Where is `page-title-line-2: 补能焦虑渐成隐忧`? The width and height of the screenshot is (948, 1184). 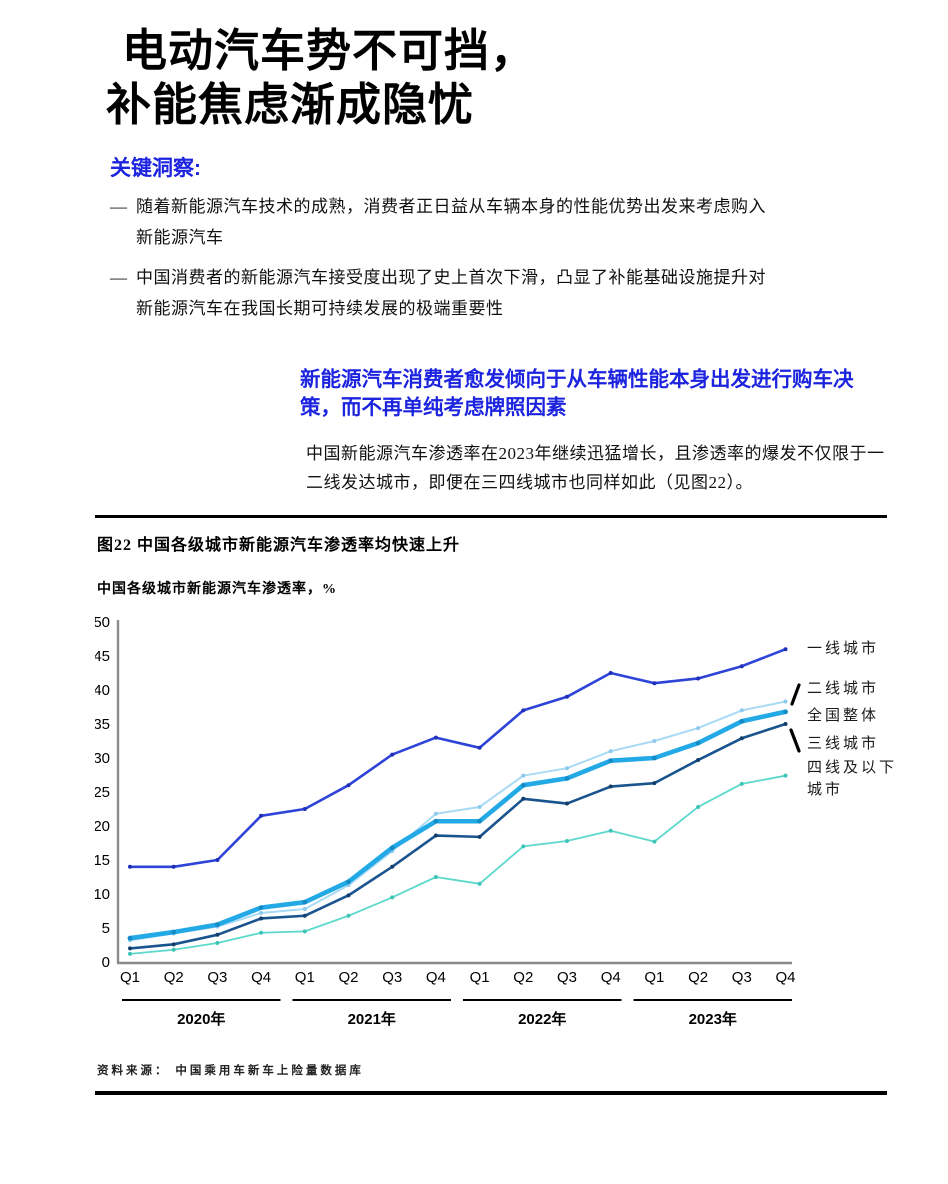
page-title-line-2: 补能焦虑渐成隐忧 is located at coordinates (290, 105).